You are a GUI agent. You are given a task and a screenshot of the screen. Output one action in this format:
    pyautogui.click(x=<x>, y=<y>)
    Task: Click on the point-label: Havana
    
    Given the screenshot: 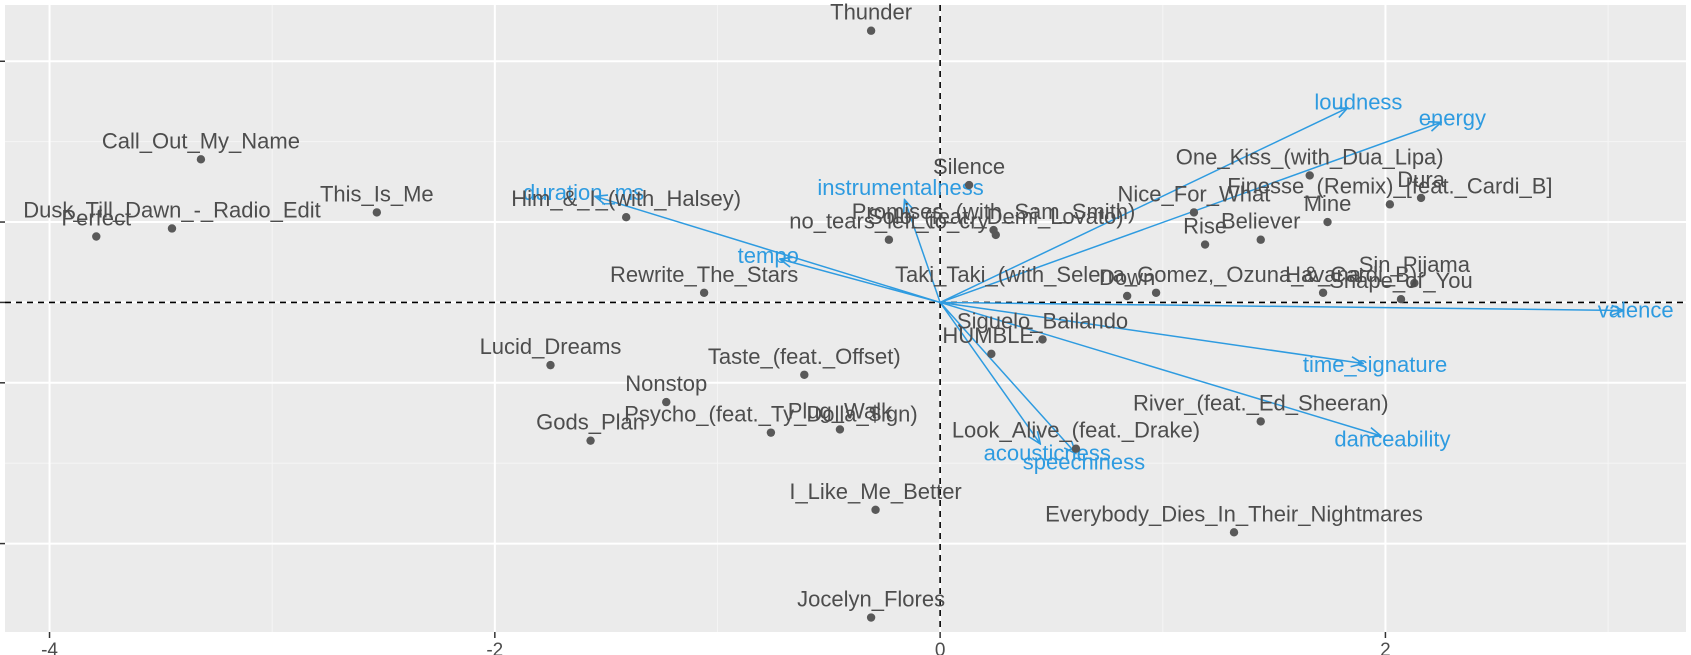 What is the action you would take?
    pyautogui.click(x=1323, y=274)
    